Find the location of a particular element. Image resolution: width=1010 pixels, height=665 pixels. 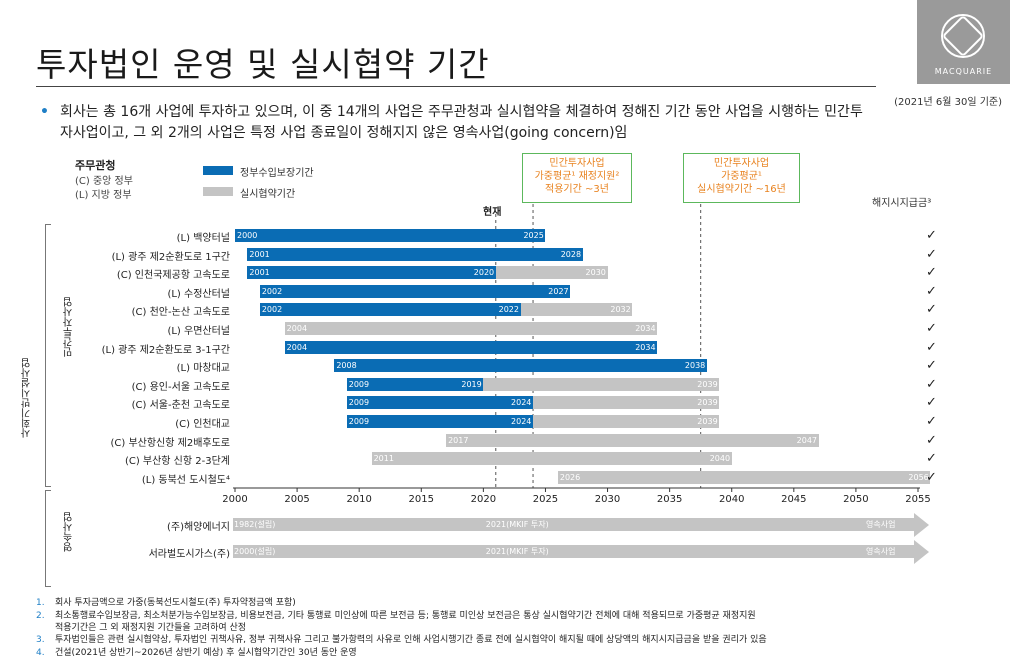

bar-start-label: 2026 is located at coordinates (570, 477).